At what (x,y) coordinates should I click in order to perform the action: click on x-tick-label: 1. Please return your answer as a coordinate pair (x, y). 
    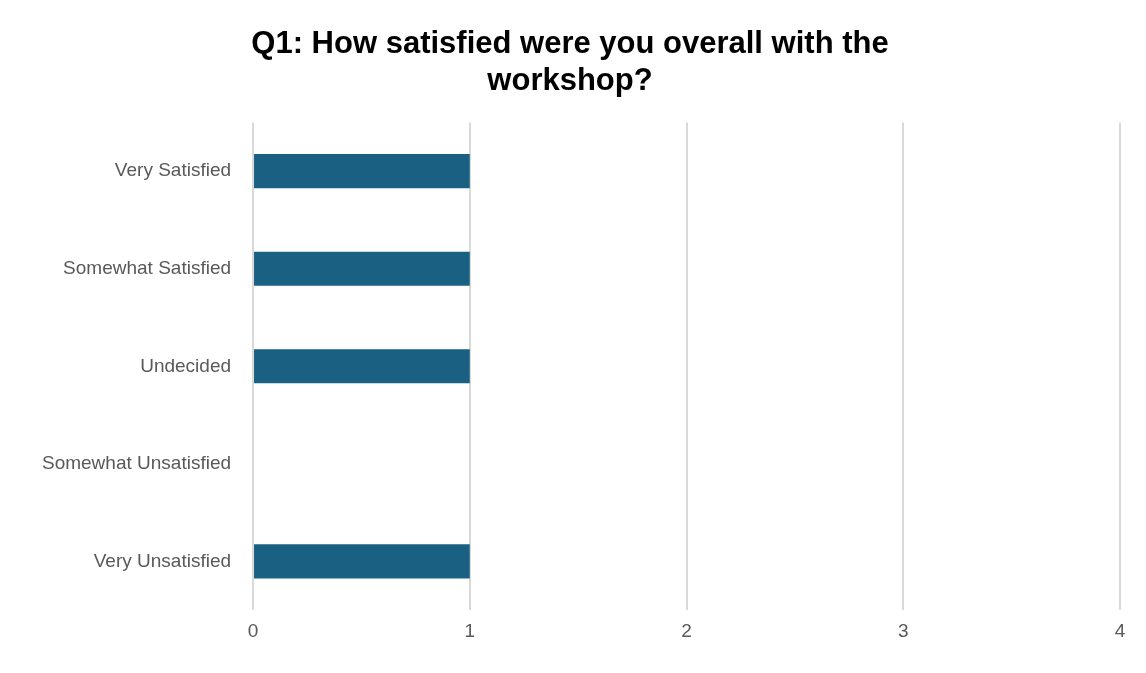
    Looking at the image, I should click on (470, 630).